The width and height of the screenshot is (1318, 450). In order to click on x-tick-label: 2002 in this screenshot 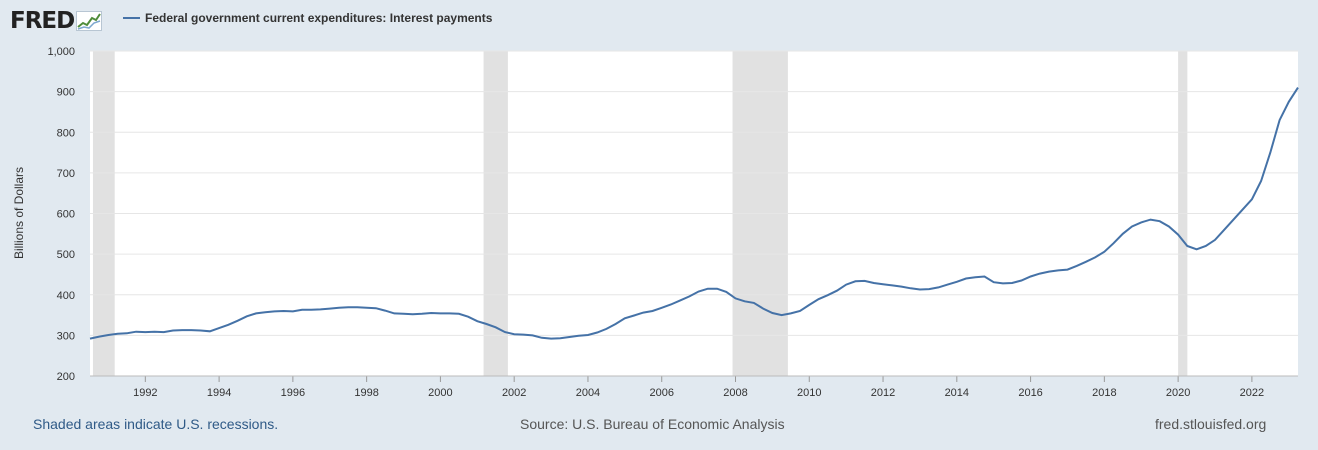, I will do `click(514, 393)`.